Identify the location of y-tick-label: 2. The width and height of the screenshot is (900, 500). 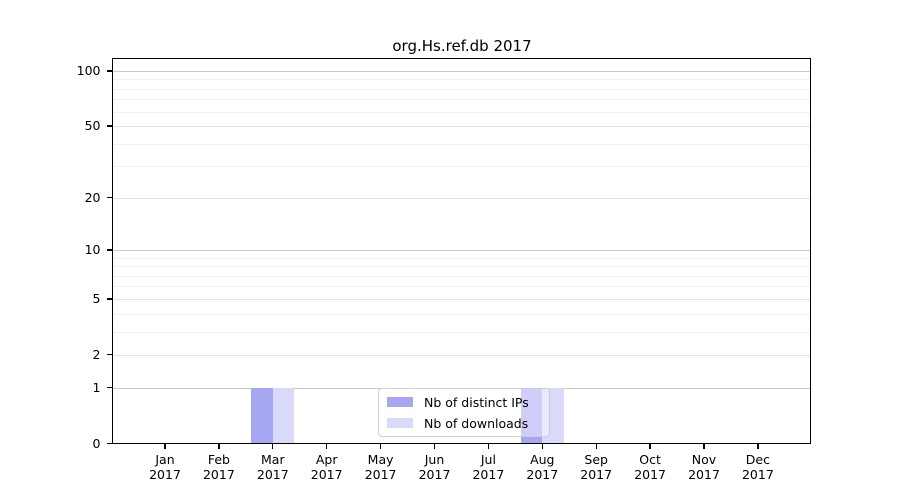
(96, 354).